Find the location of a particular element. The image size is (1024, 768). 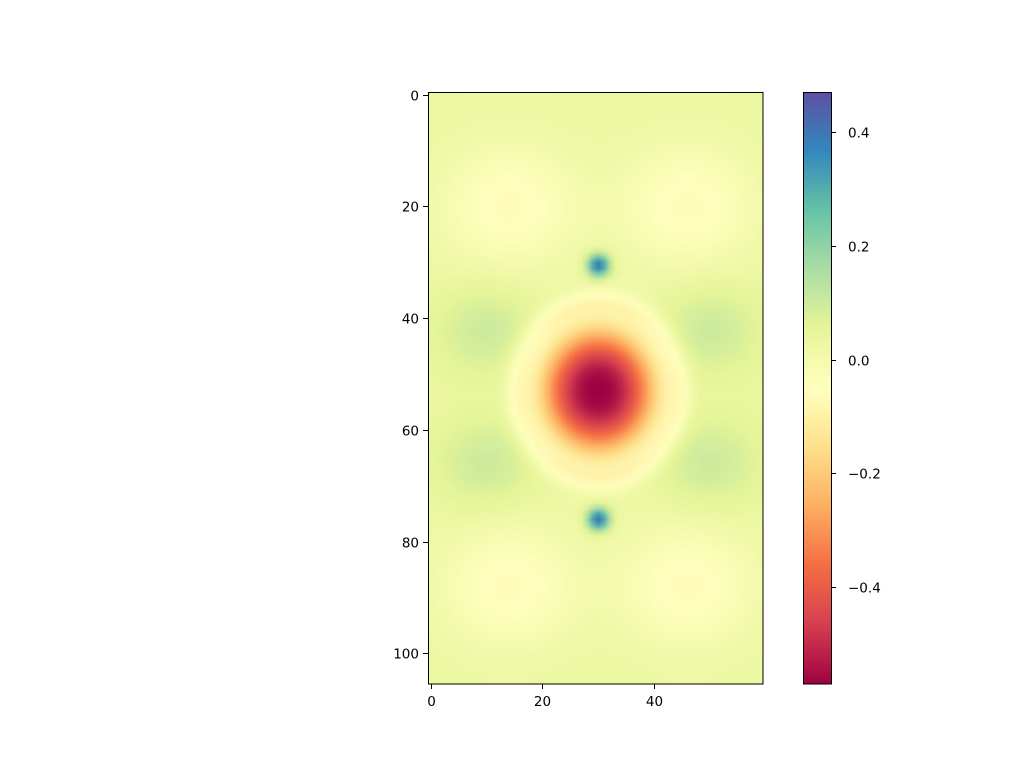

colorbar: 0.4 0.2 0.0 −0.2 −0.4 is located at coordinates (842, 388).